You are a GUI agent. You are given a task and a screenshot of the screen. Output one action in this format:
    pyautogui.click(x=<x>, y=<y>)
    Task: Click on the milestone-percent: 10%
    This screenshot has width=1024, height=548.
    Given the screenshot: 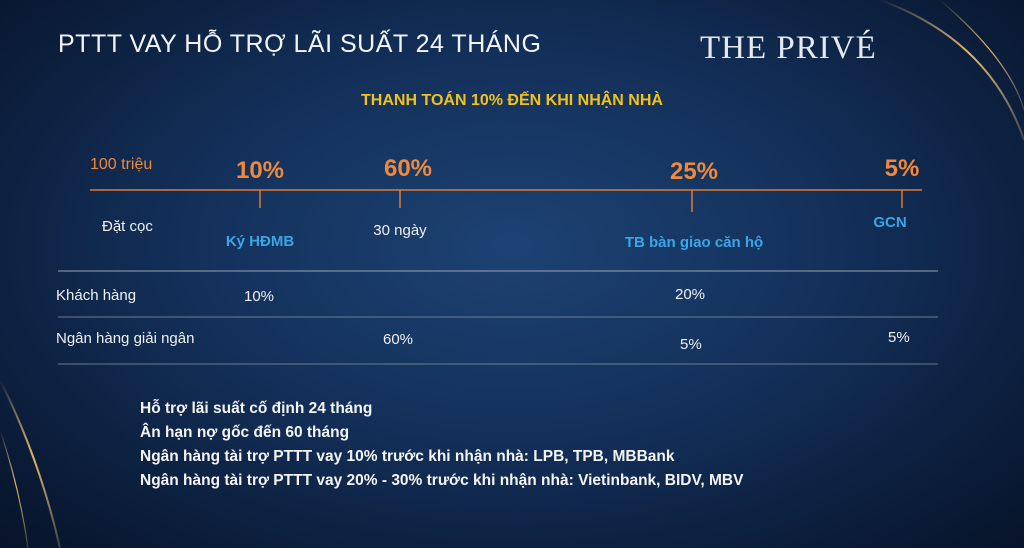 What is the action you would take?
    pyautogui.click(x=260, y=170)
    